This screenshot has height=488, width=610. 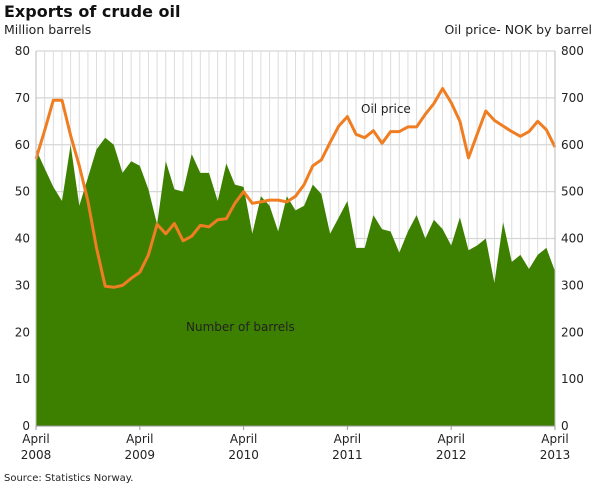 What do you see at coordinates (69, 478) in the screenshot?
I see `source-note: Source: Statistics Norway.` at bounding box center [69, 478].